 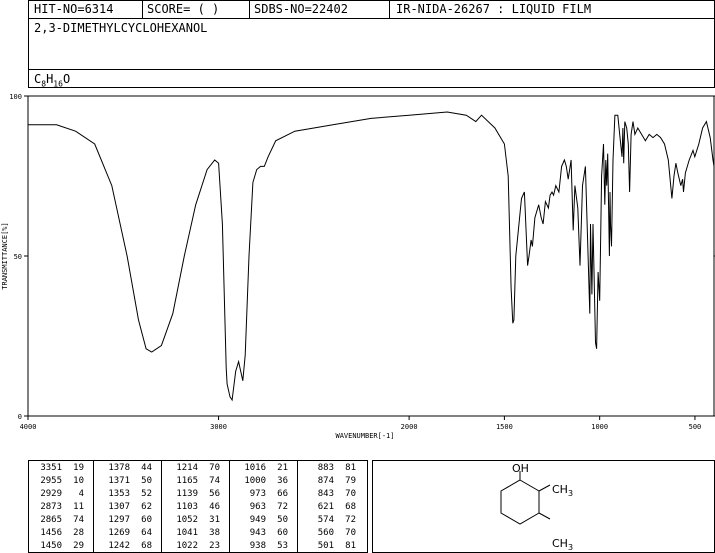 What do you see at coordinates (187, 533) in the screenshot?
I see `peak-wavenumber: 1041` at bounding box center [187, 533].